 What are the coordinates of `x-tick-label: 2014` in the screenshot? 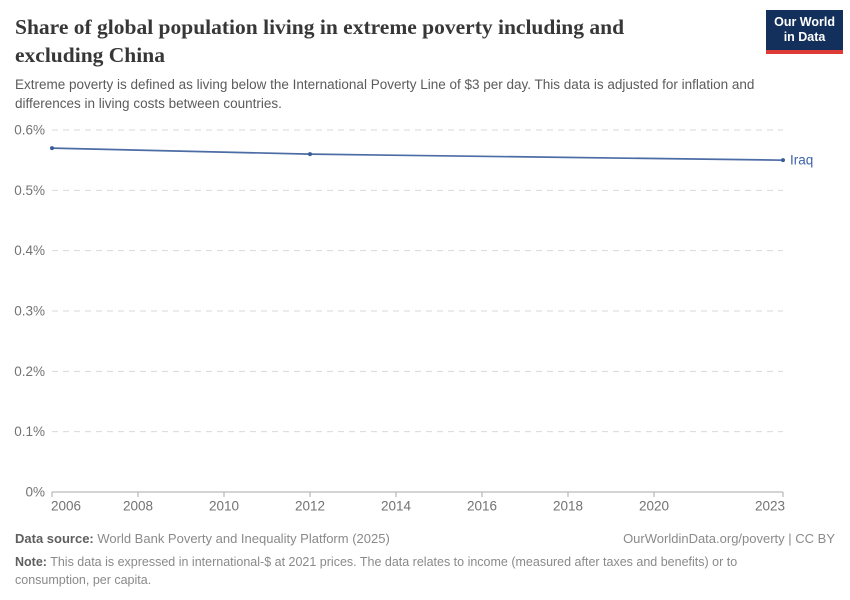 It's located at (396, 506).